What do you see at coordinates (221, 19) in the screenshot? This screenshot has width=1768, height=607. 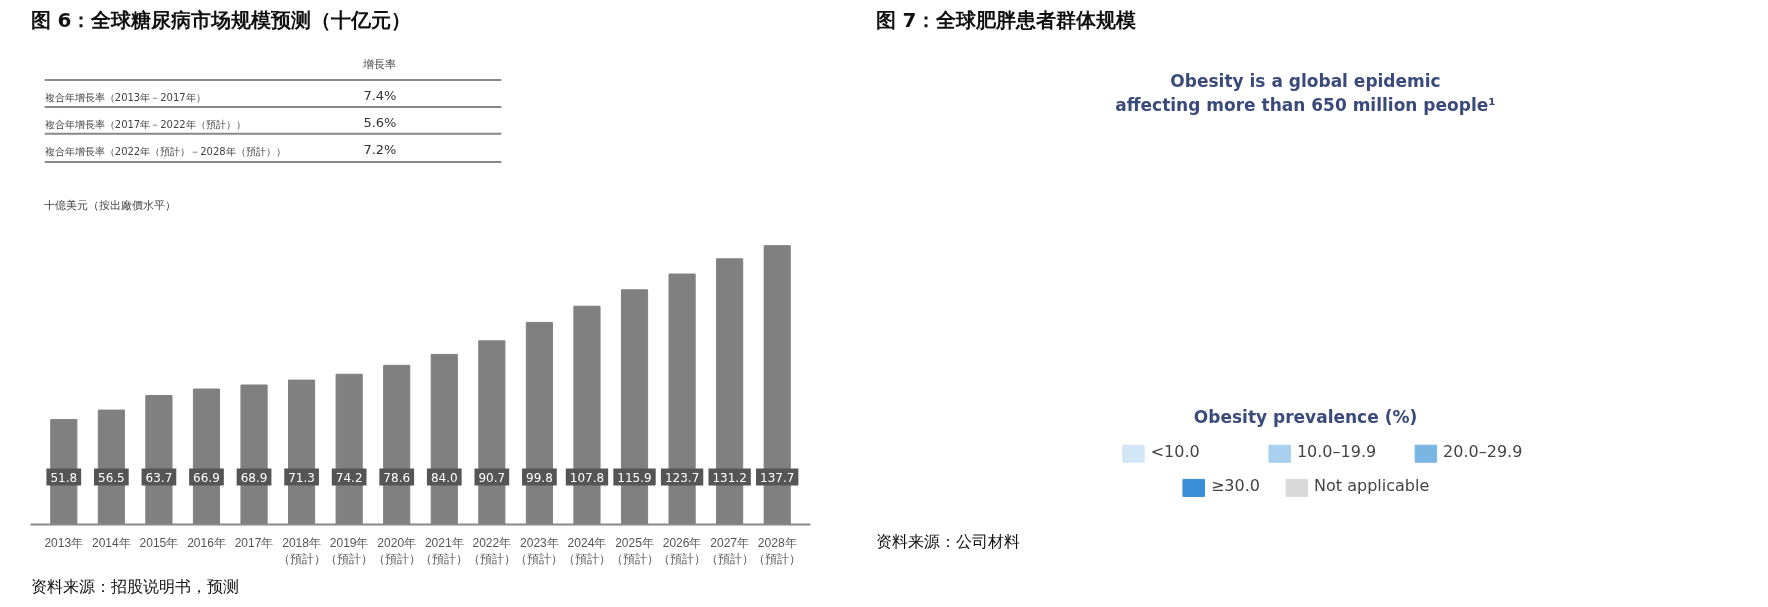 I see `chart-title: 图 6：全球糖尿病市场规模预测（十亿元）` at bounding box center [221, 19].